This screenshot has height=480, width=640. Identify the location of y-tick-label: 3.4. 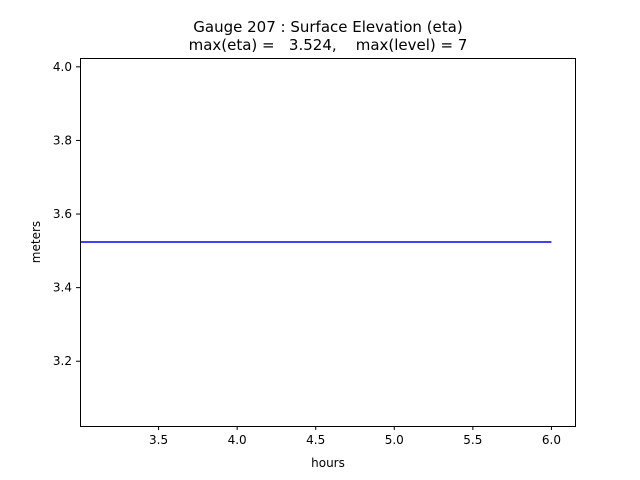
(62, 288).